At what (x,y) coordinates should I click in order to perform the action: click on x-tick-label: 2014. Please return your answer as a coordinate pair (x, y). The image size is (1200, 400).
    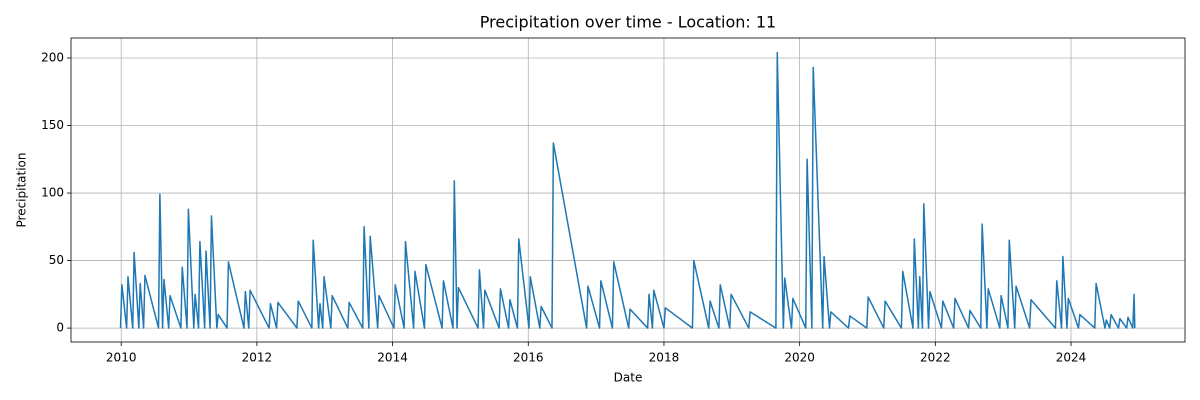
    Looking at the image, I should click on (392, 358).